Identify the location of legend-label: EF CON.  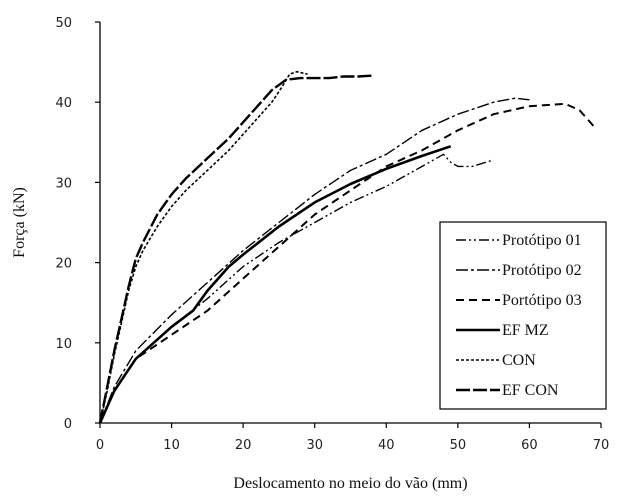
(530, 390).